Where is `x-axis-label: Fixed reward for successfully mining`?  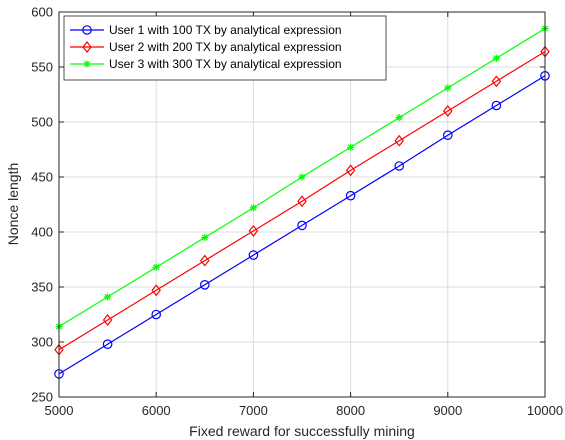 x-axis-label: Fixed reward for successfully mining is located at coordinates (302, 431).